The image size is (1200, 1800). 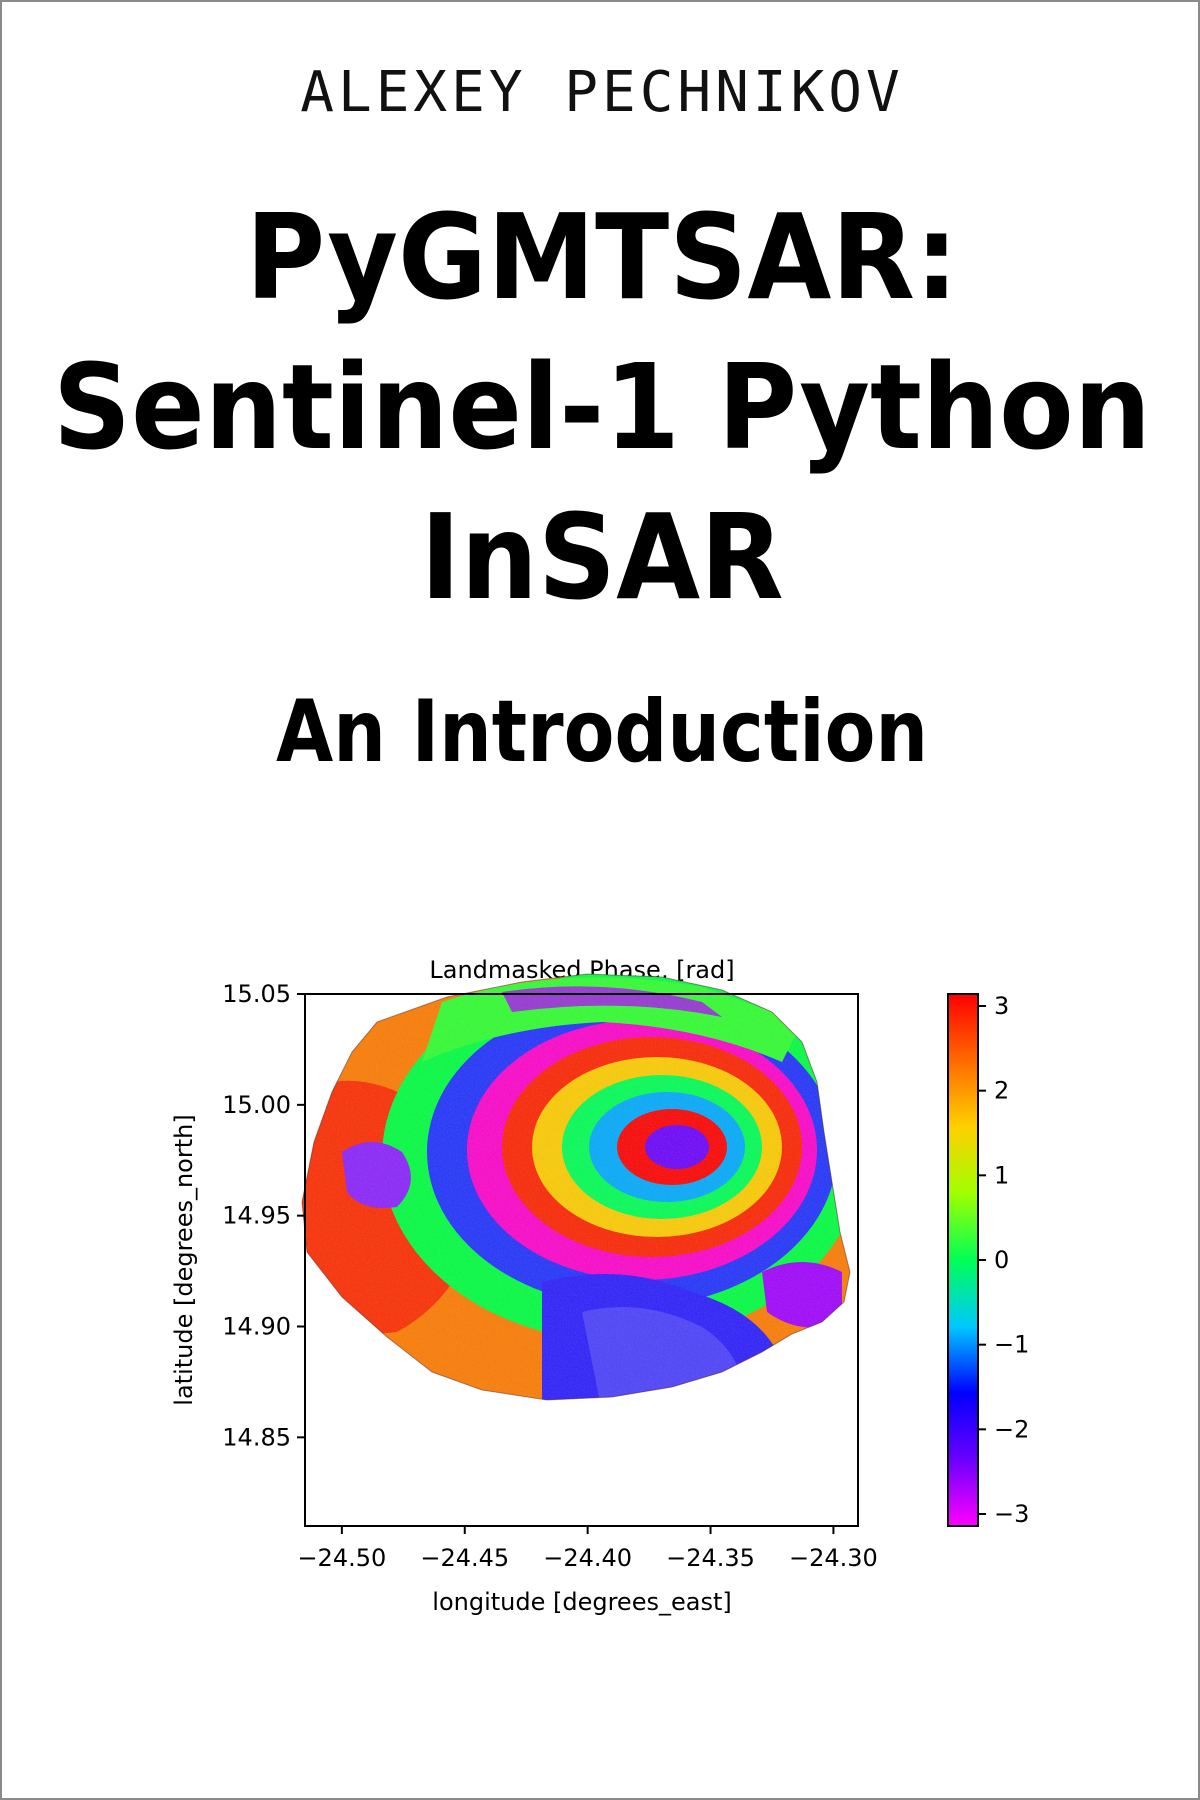 I want to click on colorbar-tick-label: 0, so click(x=1001, y=1260).